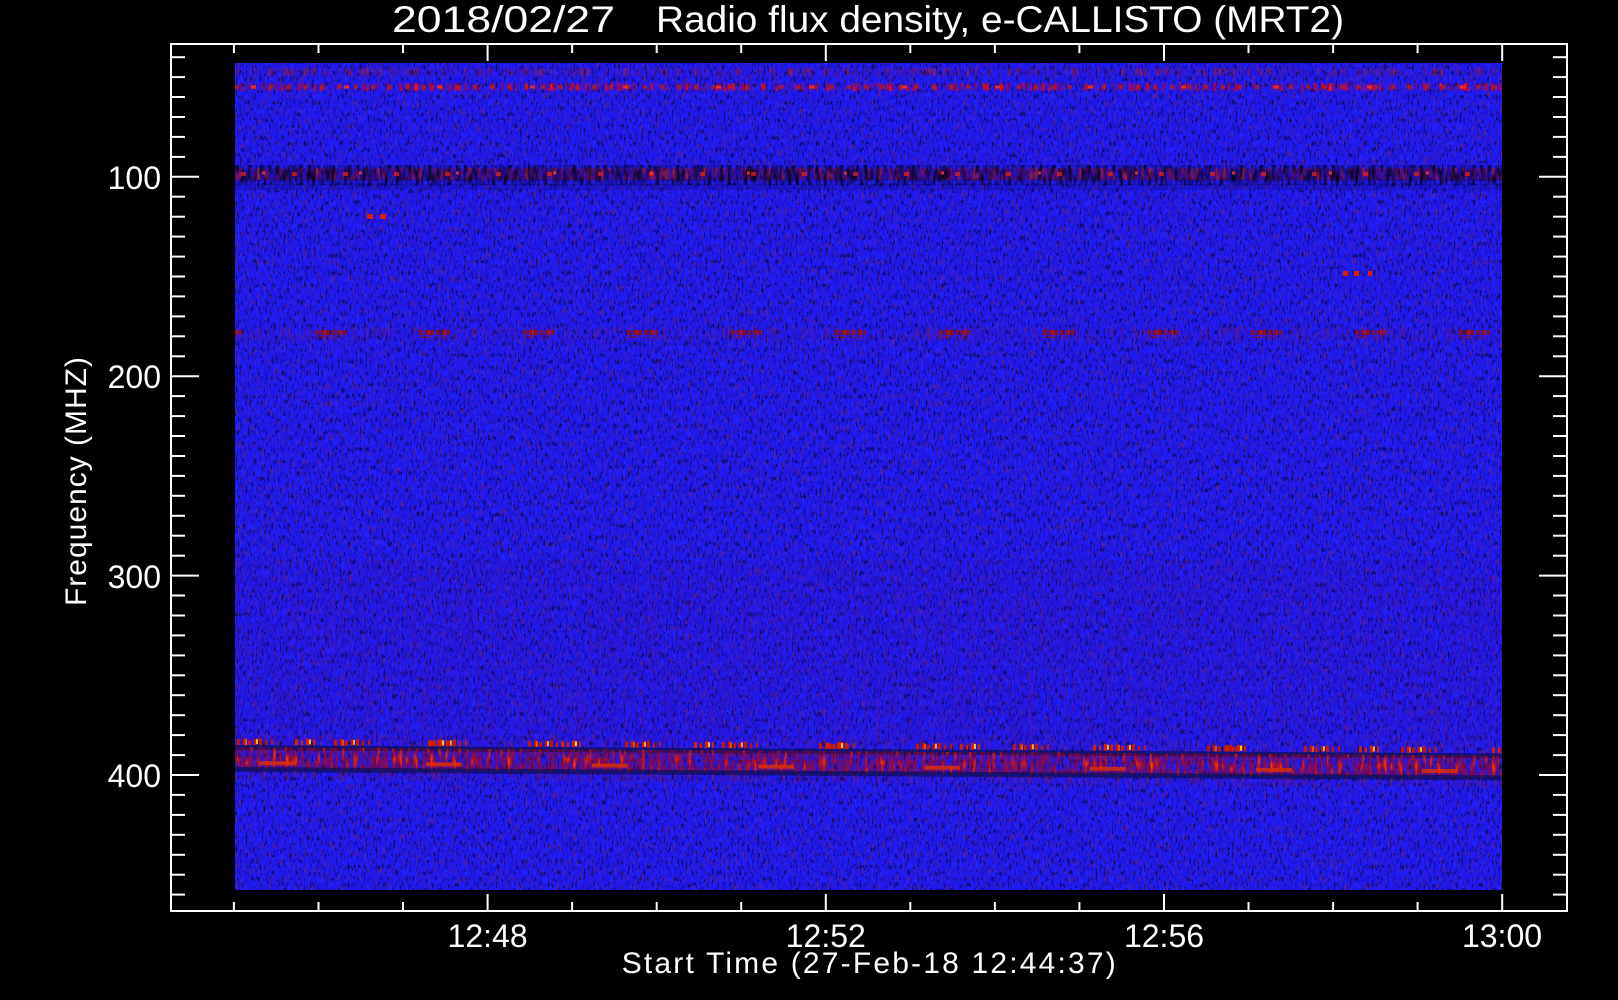 The width and height of the screenshot is (1618, 1000). Describe the element at coordinates (134, 377) in the screenshot. I see `svg-text: 200` at that location.